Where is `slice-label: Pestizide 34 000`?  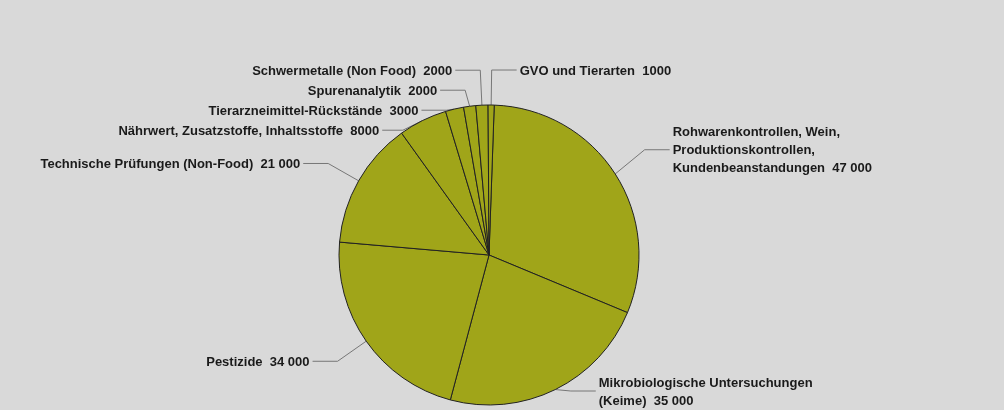
slice-label: Pestizide 34 000 is located at coordinates (258, 361).